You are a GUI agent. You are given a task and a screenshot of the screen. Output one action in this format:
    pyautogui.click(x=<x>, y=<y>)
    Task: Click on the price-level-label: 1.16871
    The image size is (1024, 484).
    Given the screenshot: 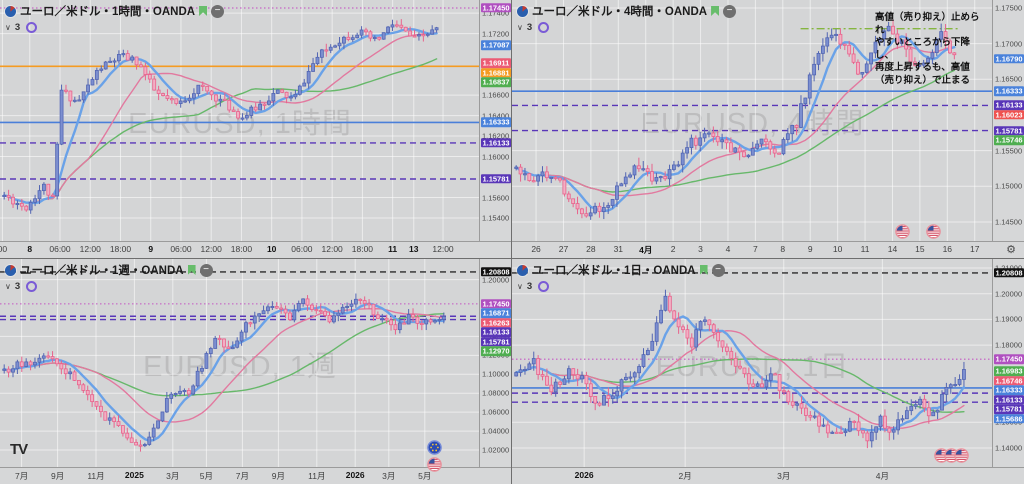 What is the action you would take?
    pyautogui.click(x=496, y=313)
    